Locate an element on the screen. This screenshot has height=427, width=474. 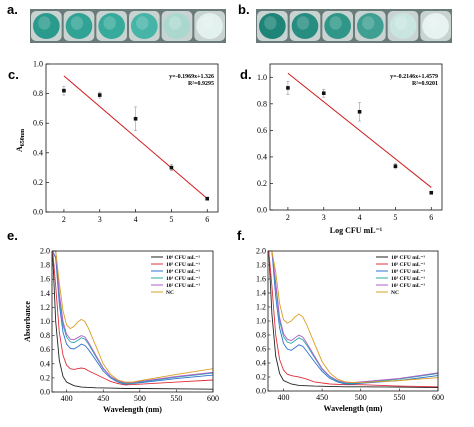
y-tick-label: 0.4 is located at coordinates (262, 156).